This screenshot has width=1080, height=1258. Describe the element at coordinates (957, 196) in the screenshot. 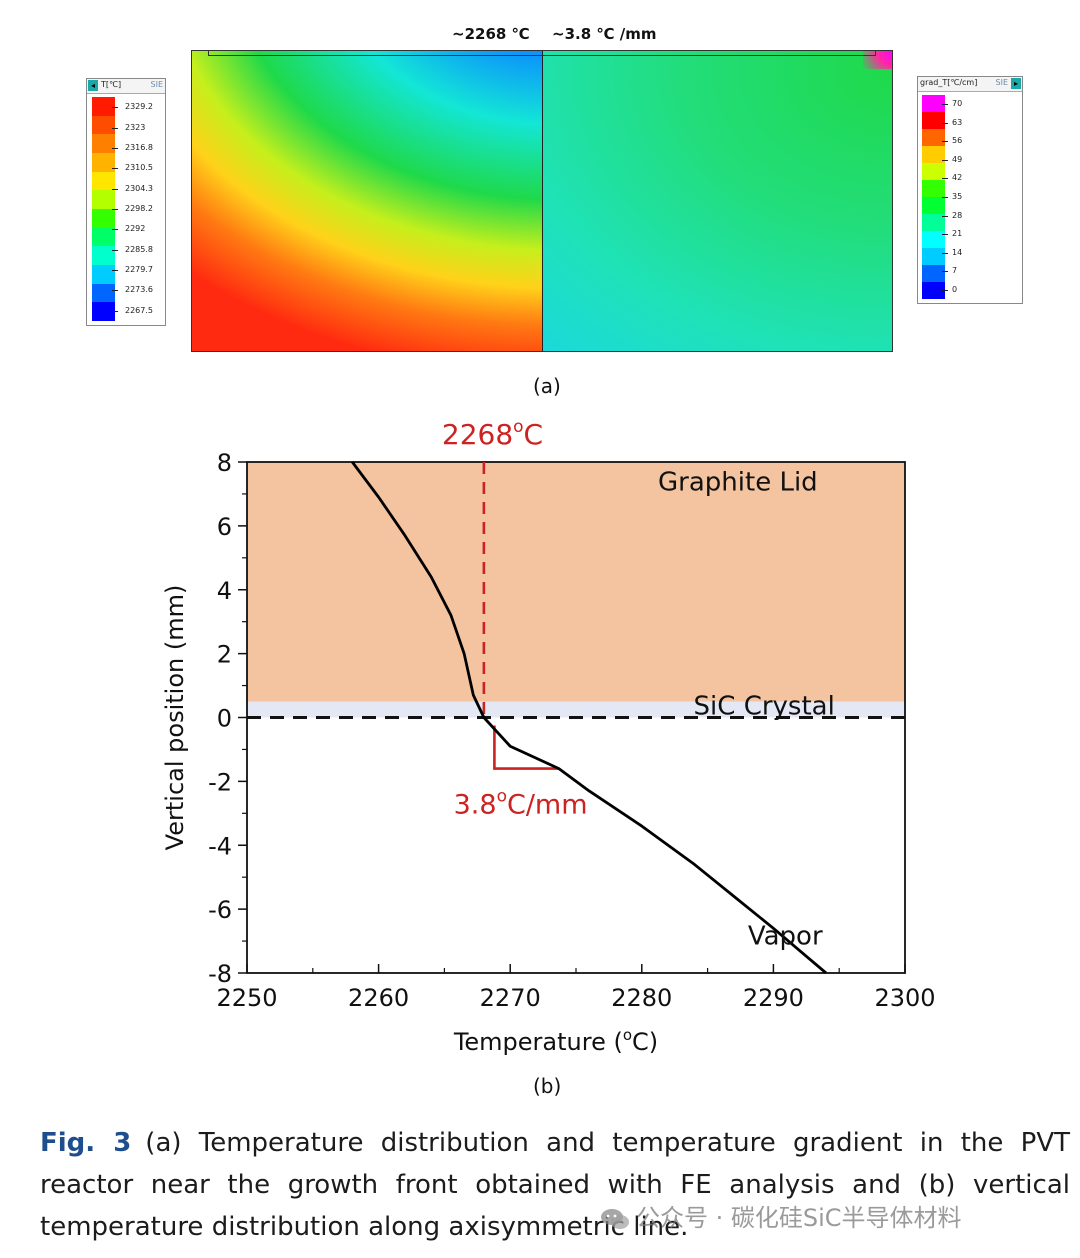

I see `legend-tick-label: 35` at that location.